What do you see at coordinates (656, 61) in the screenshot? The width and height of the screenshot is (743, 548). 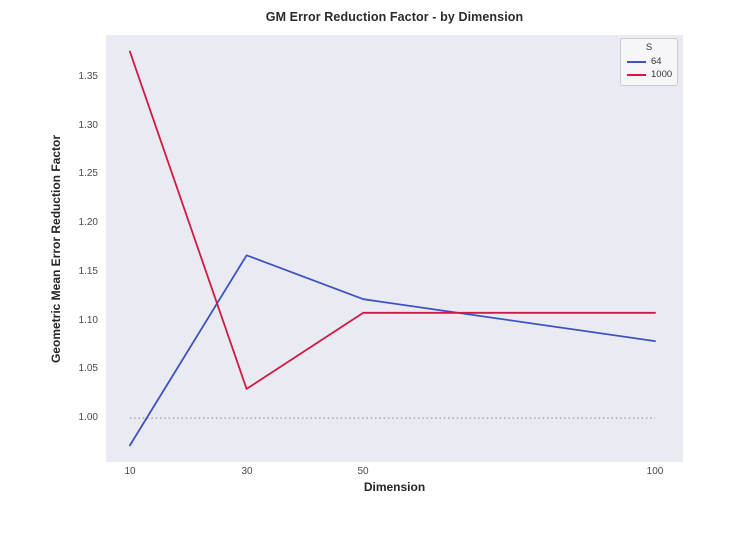 I see `legend-entry-label: 64` at bounding box center [656, 61].